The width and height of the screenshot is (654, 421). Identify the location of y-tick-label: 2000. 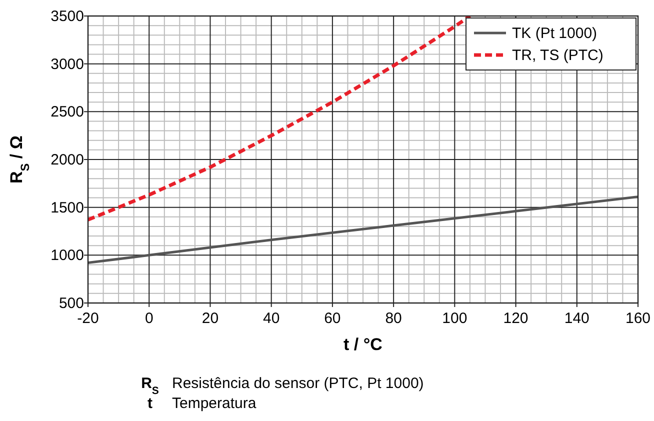
(67, 160).